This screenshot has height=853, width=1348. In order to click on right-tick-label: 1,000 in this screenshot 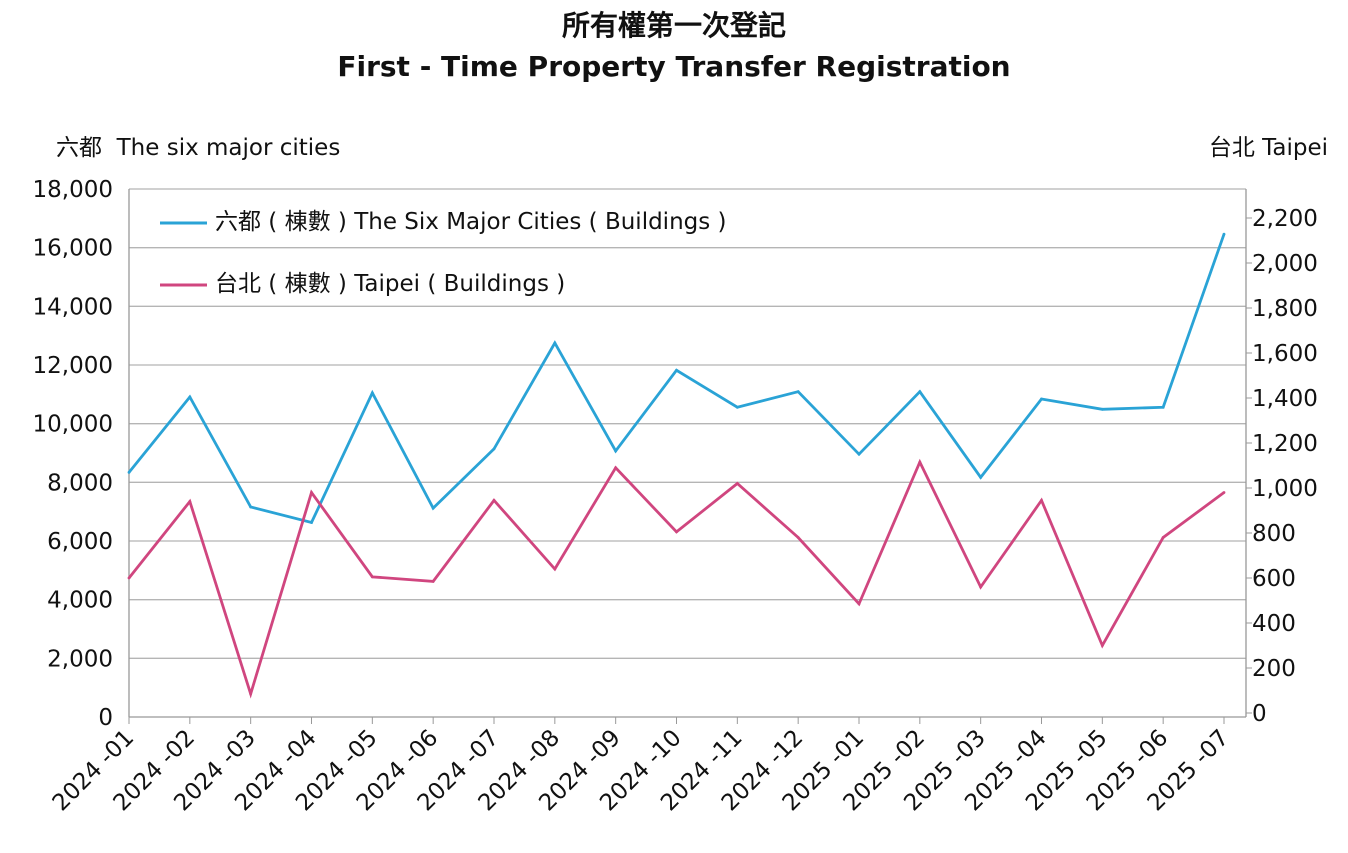, I will do `click(1285, 489)`.